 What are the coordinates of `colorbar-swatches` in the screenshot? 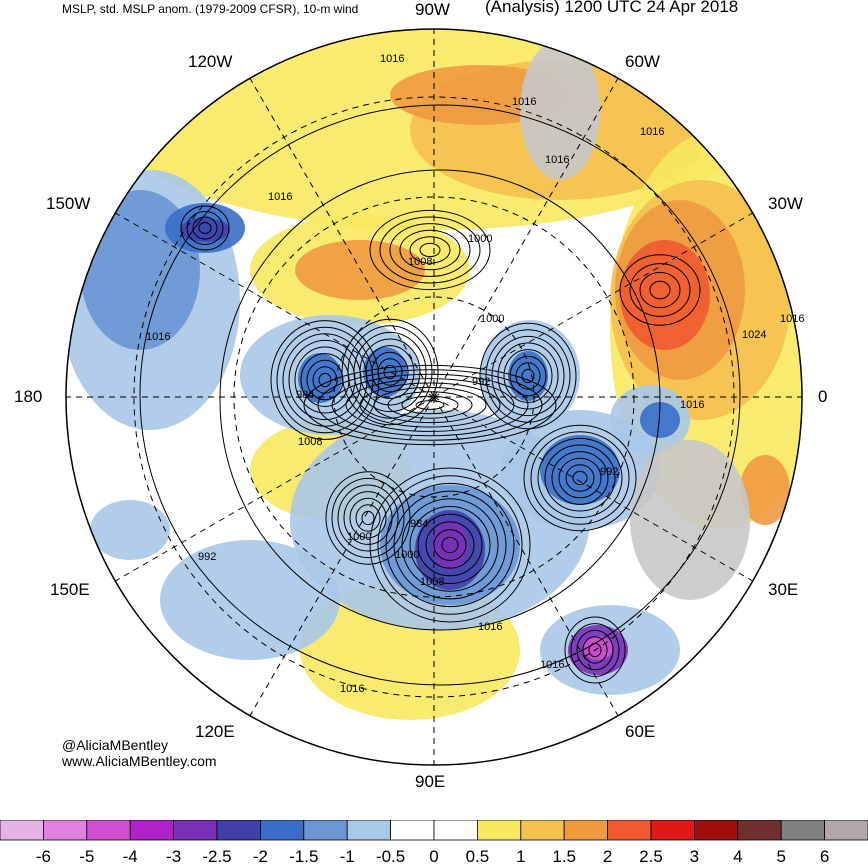 It's located at (434, 830).